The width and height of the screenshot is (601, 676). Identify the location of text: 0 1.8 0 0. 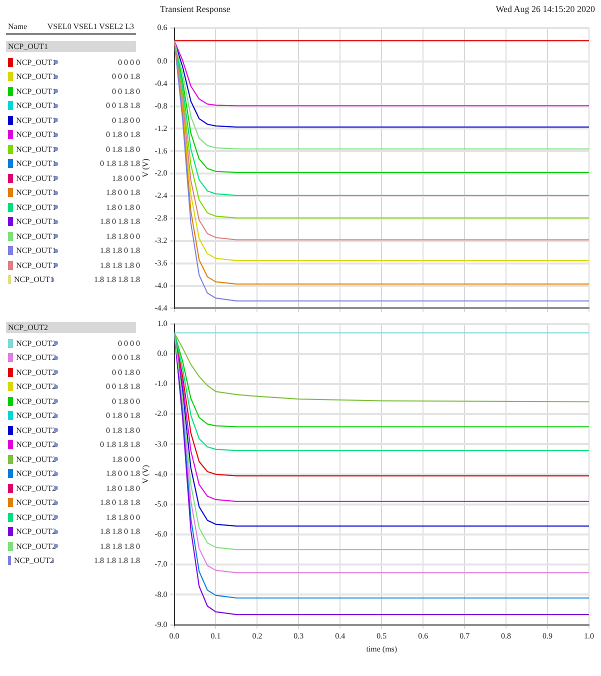
(125, 120).